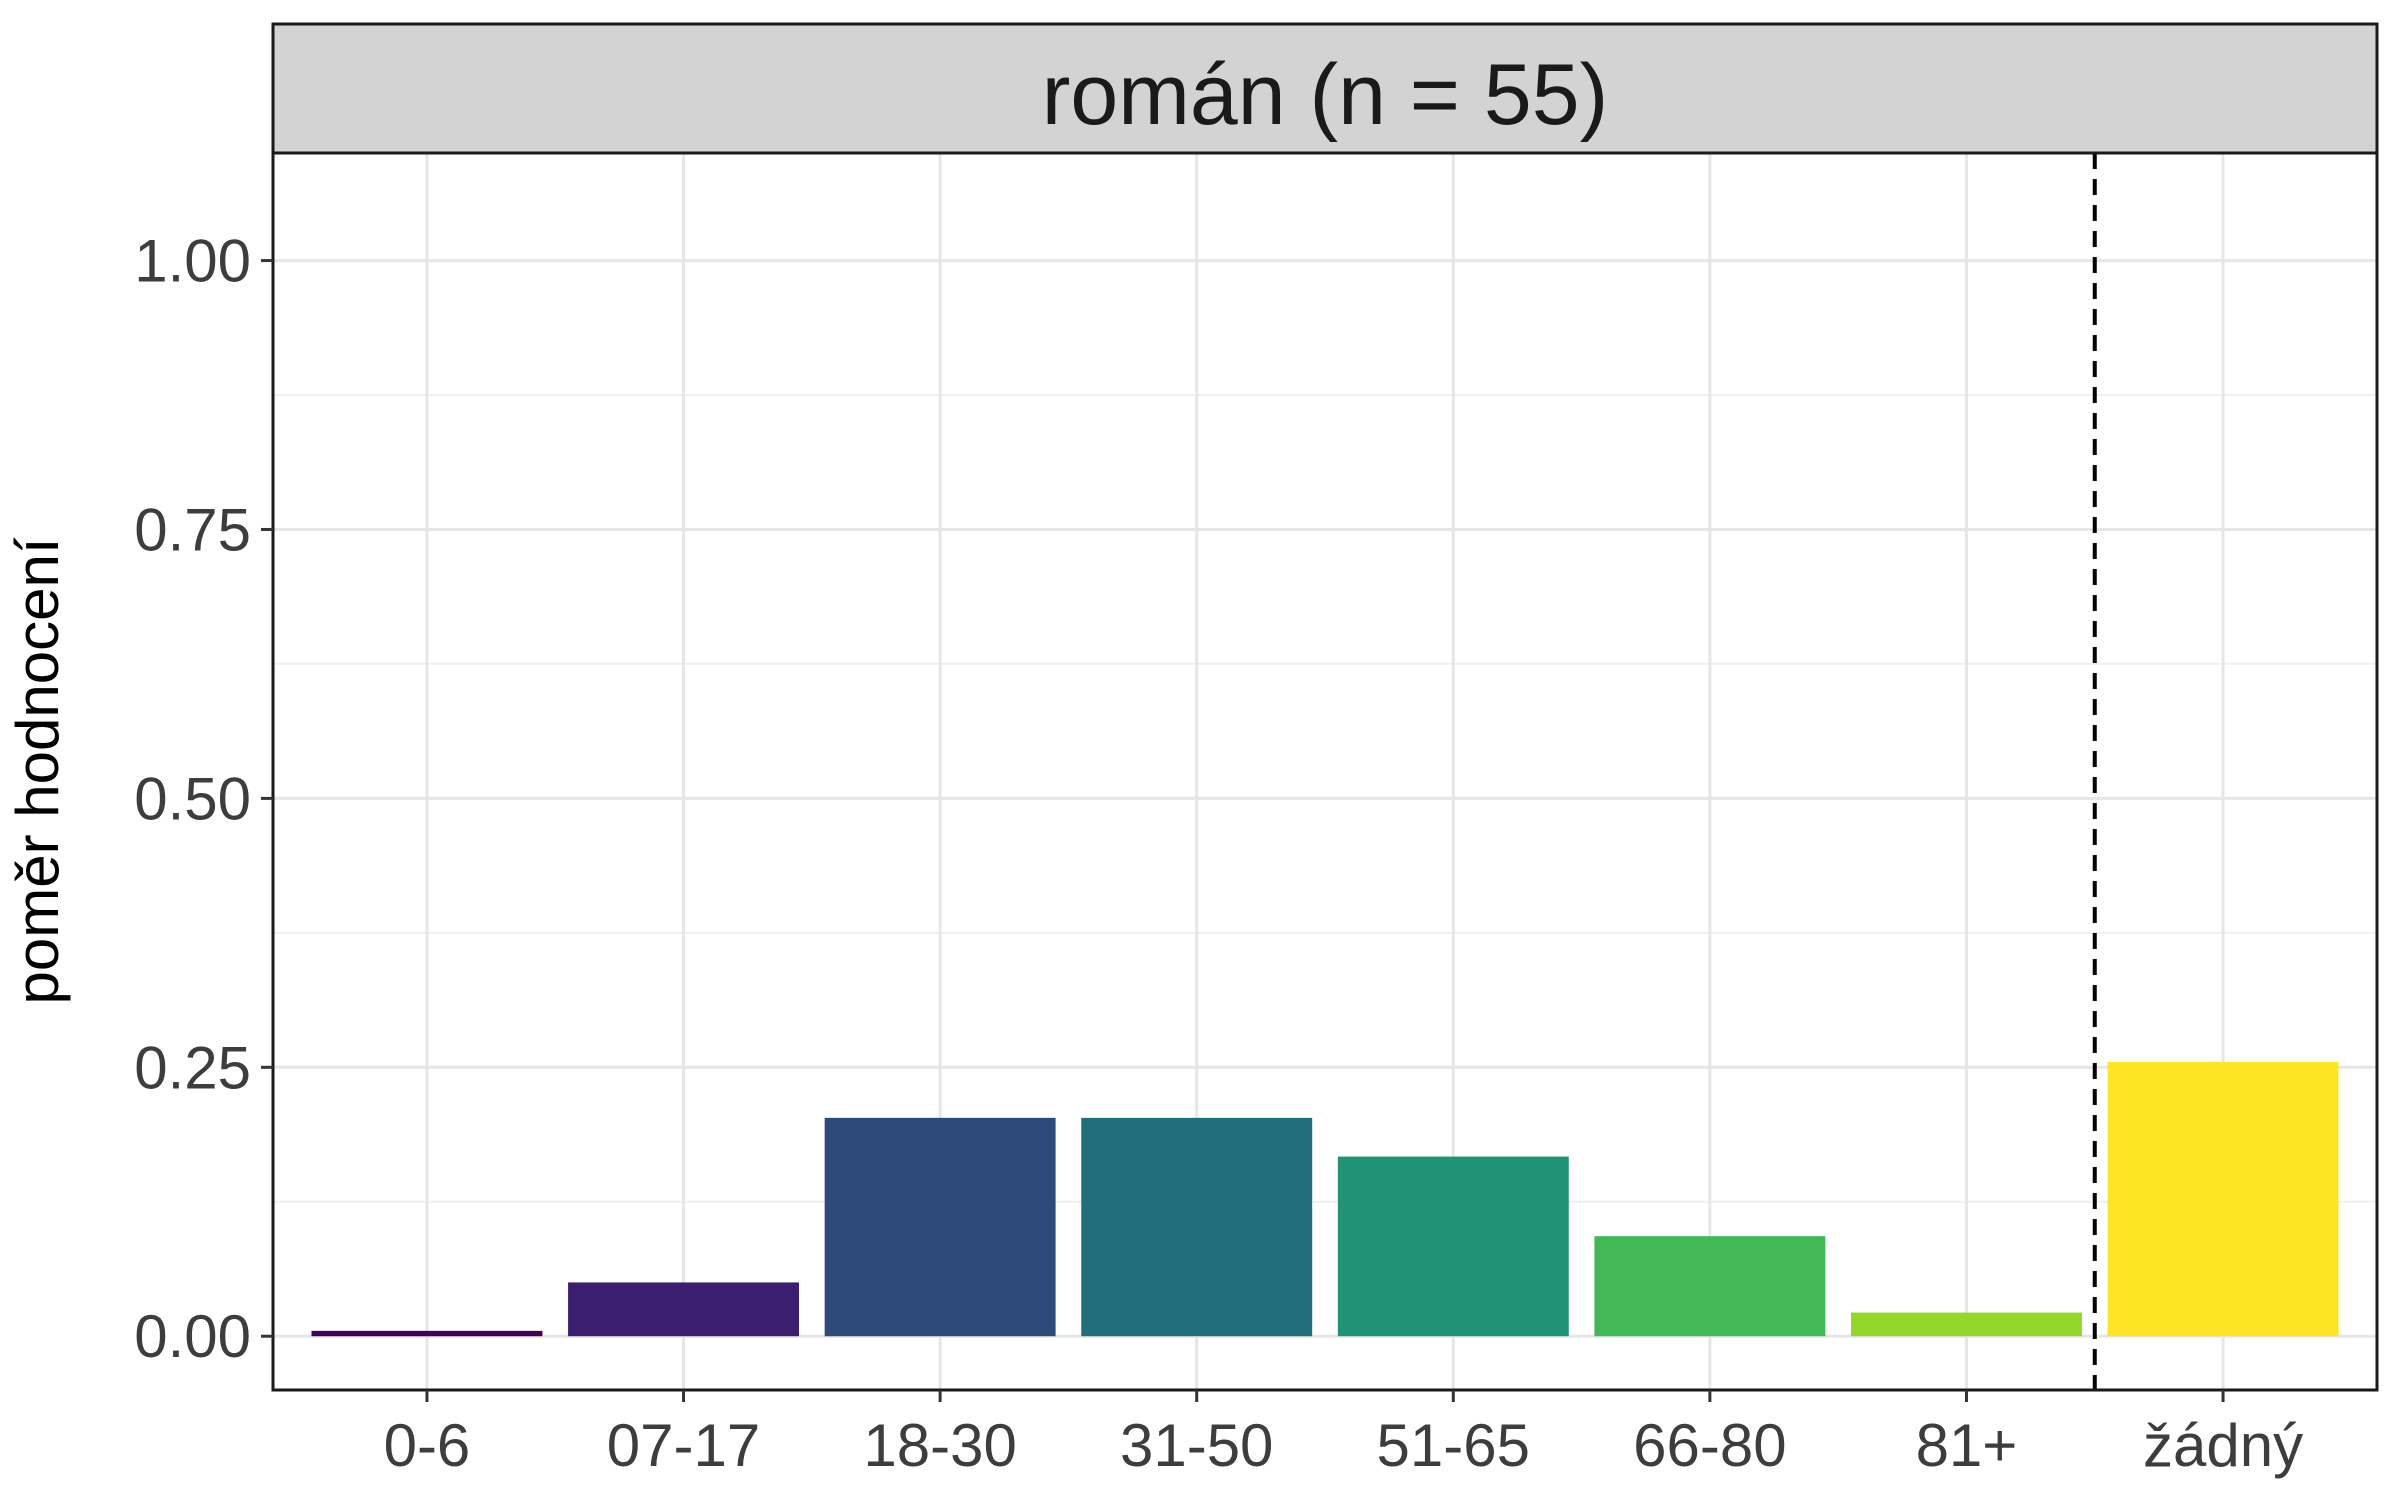 This screenshot has width=2400, height=1500. What do you see at coordinates (1196, 1445) in the screenshot?
I see `x-tick-label: 31-50` at bounding box center [1196, 1445].